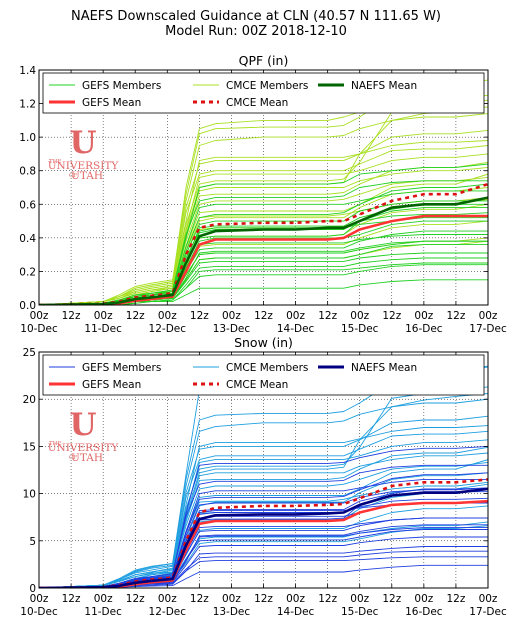 This screenshot has height=640, width=512. What do you see at coordinates (384, 86) in the screenshot?
I see `qpf-legend-label-2: NAEFS Mean` at bounding box center [384, 86].